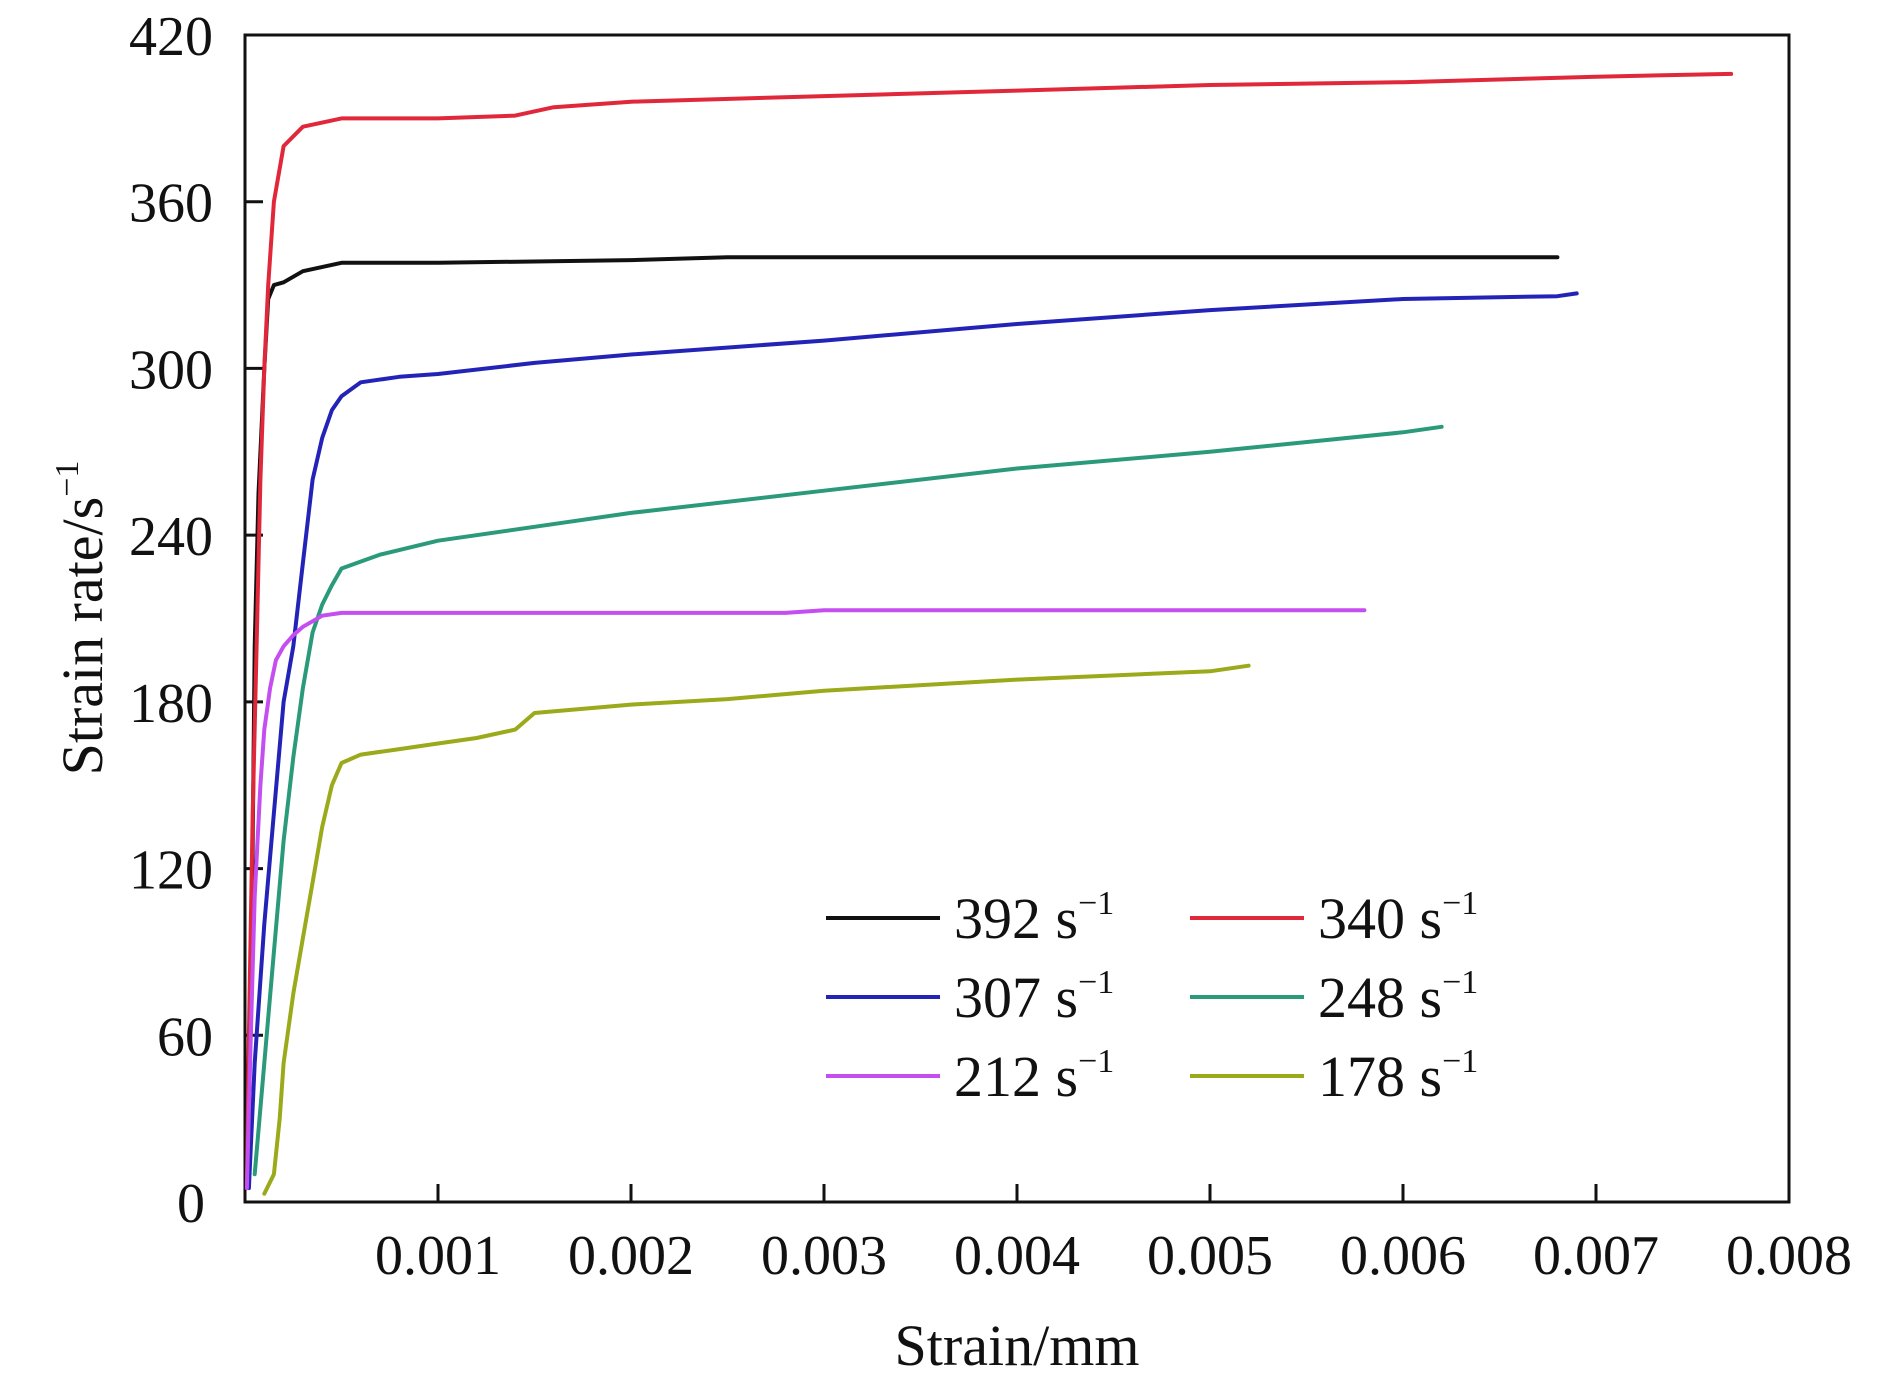 This screenshot has width=1890, height=1387. I want to click on y-axis-title: Strain rate/s−1, so click(82, 618).